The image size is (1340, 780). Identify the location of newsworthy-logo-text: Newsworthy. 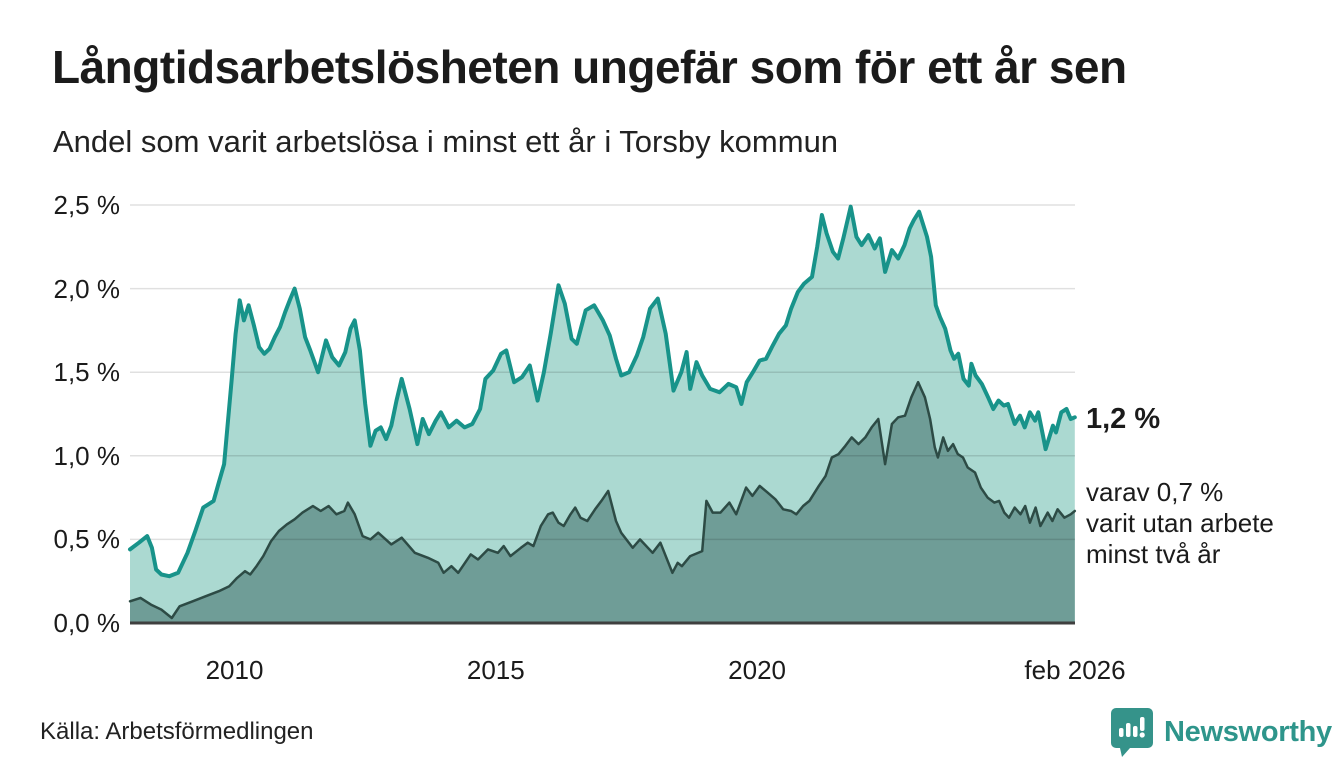
(1248, 731).